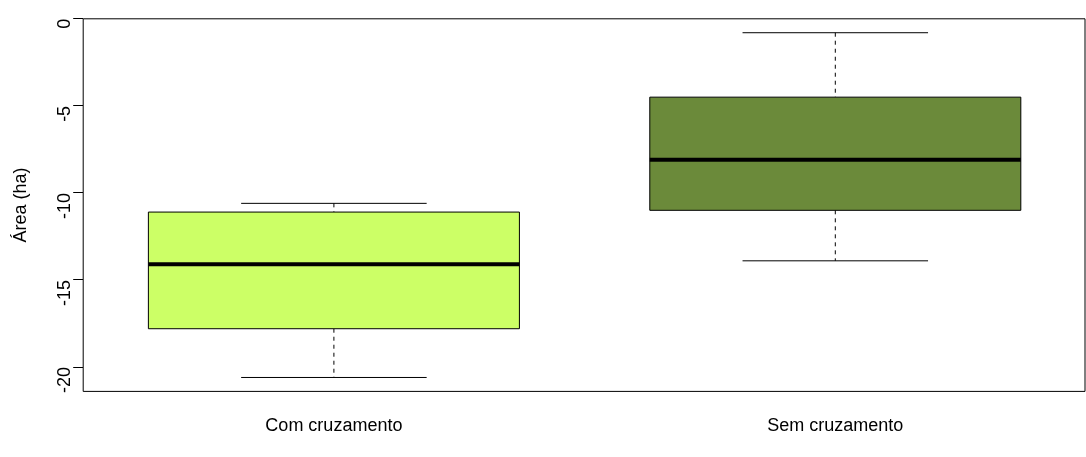  I want to click on y-axis-title: Área (ha), so click(19, 205).